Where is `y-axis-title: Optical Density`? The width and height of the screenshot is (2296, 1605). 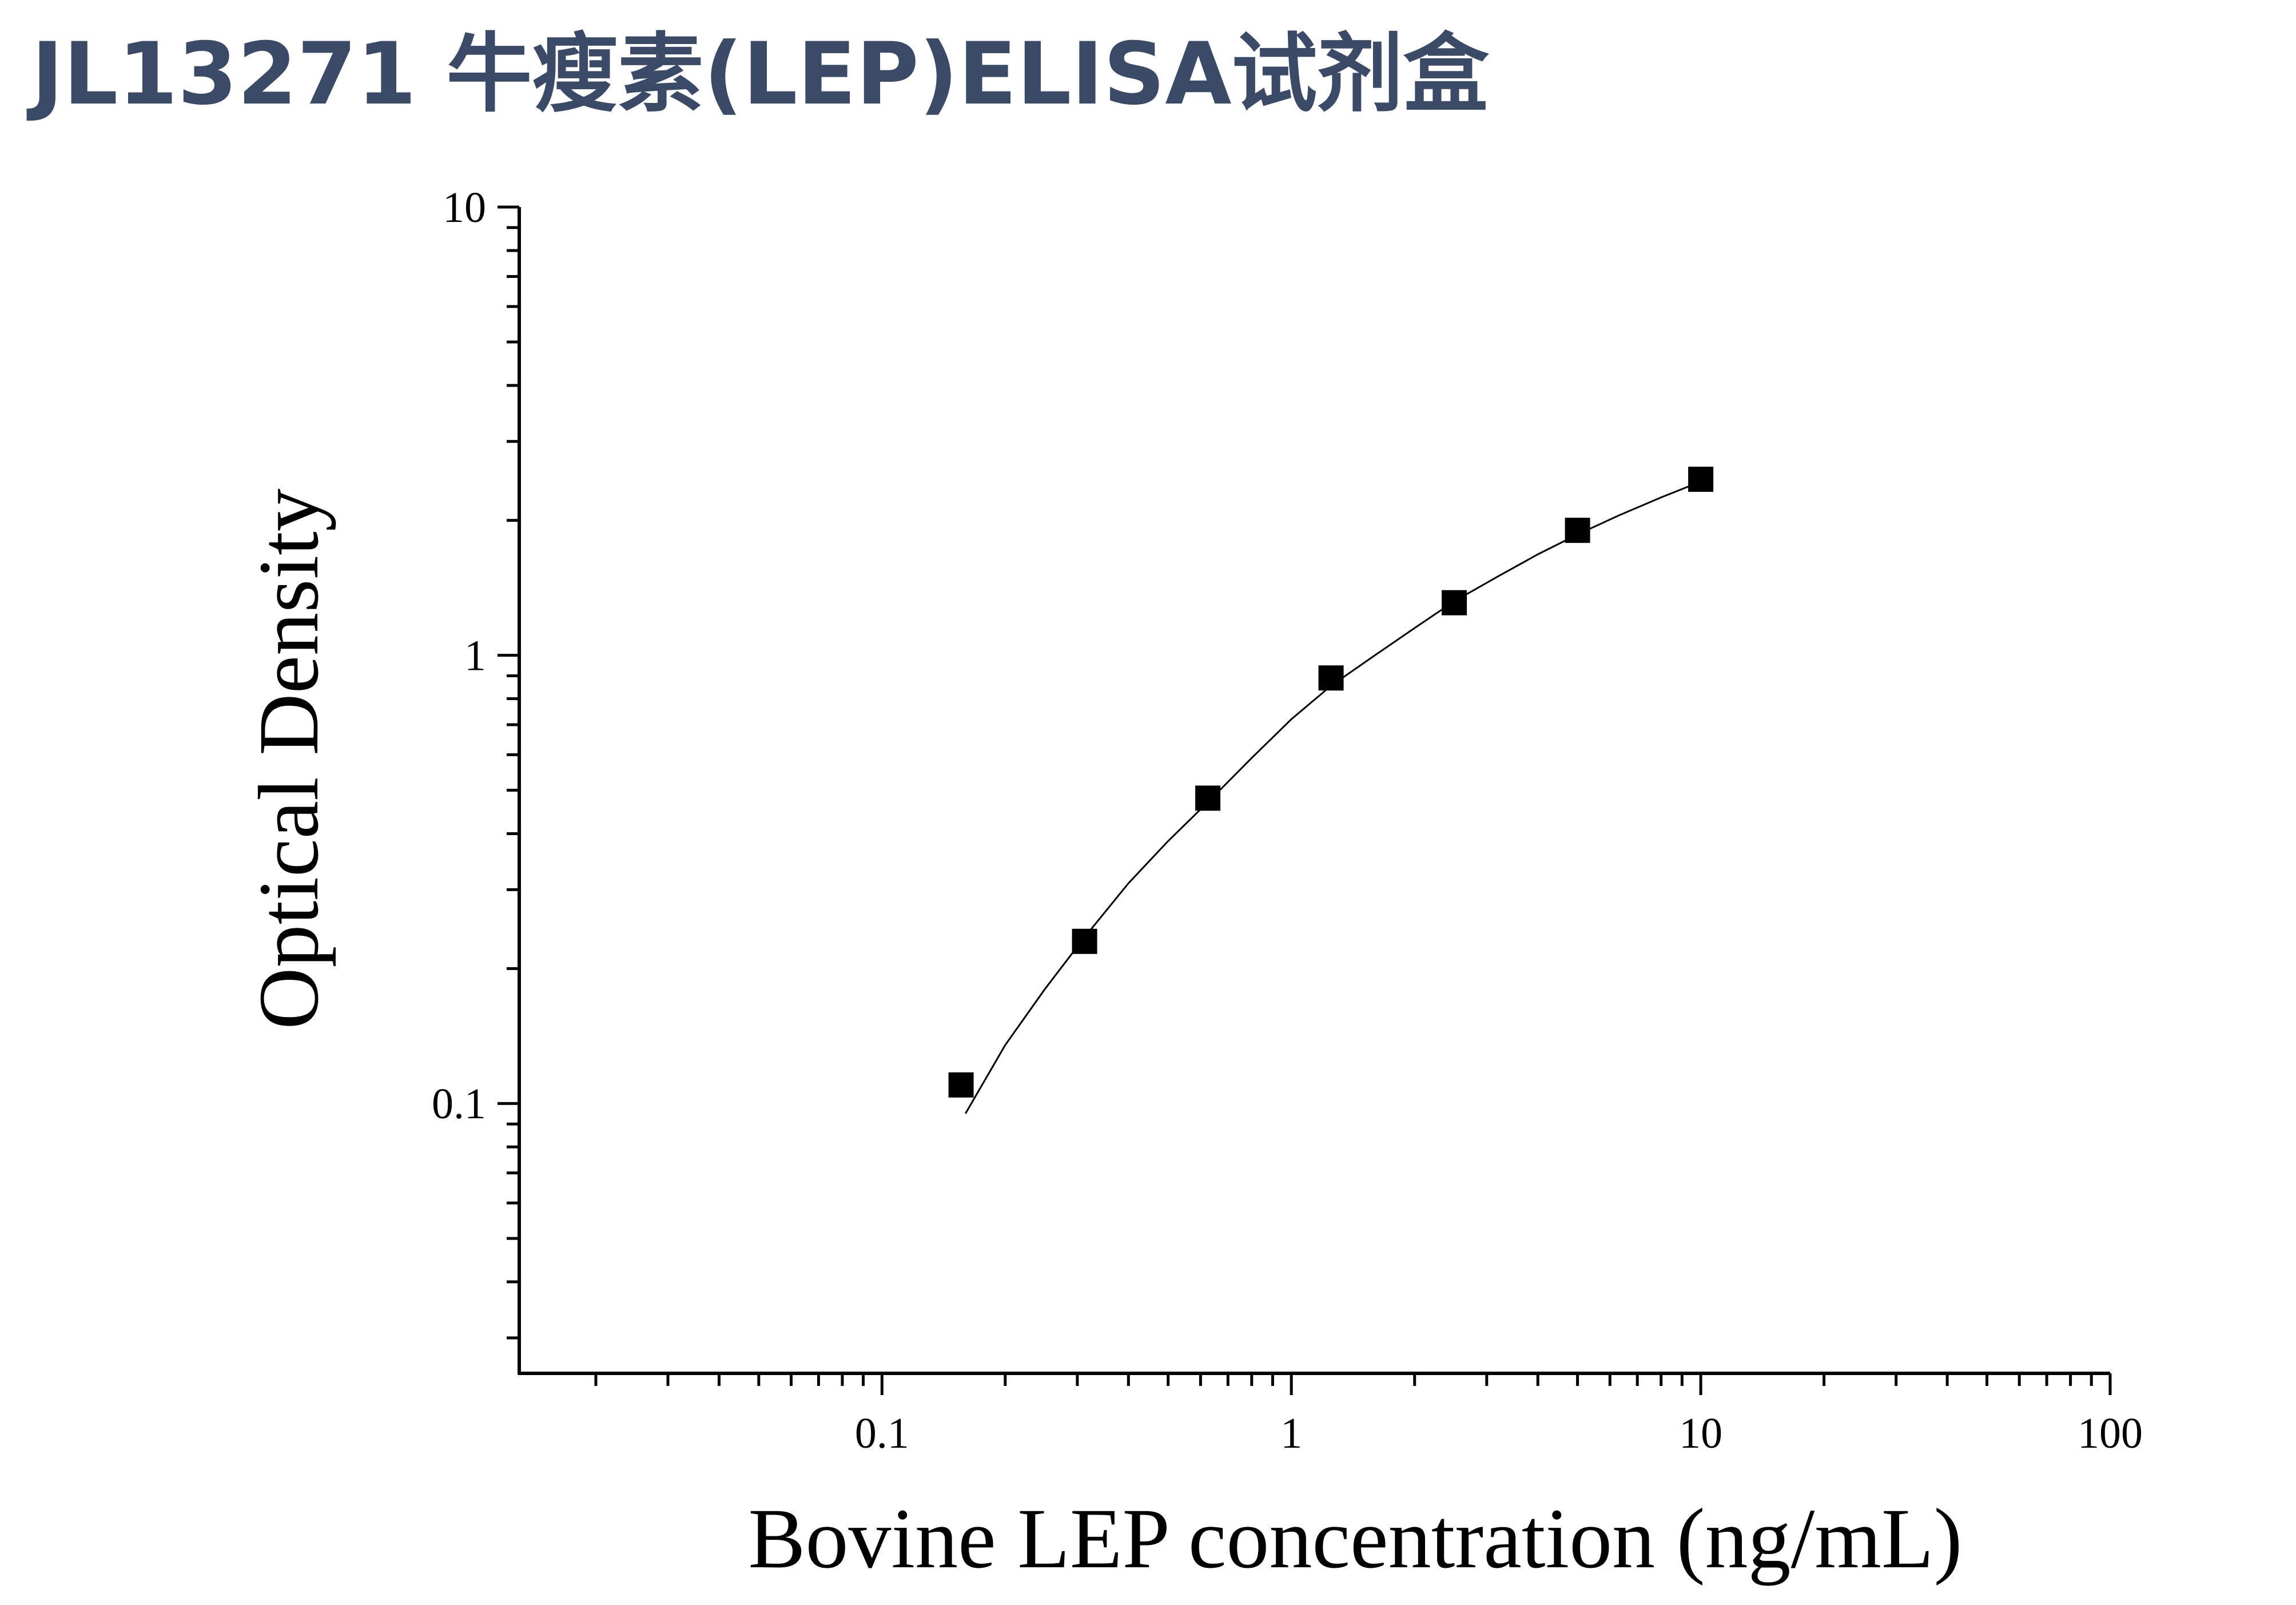 y-axis-title: Optical Density is located at coordinates (288, 759).